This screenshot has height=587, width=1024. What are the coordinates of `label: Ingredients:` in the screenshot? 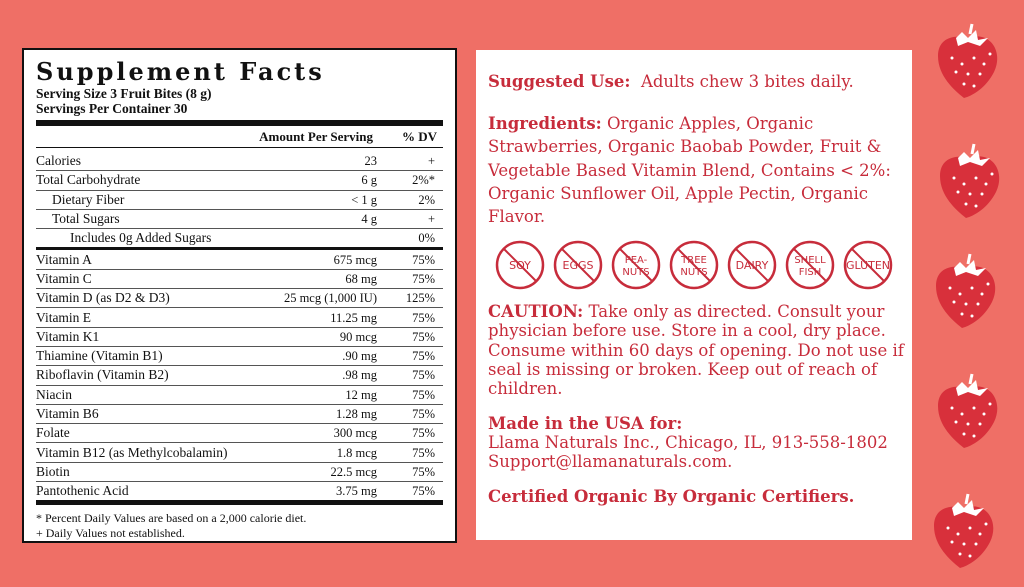 It's located at (545, 123).